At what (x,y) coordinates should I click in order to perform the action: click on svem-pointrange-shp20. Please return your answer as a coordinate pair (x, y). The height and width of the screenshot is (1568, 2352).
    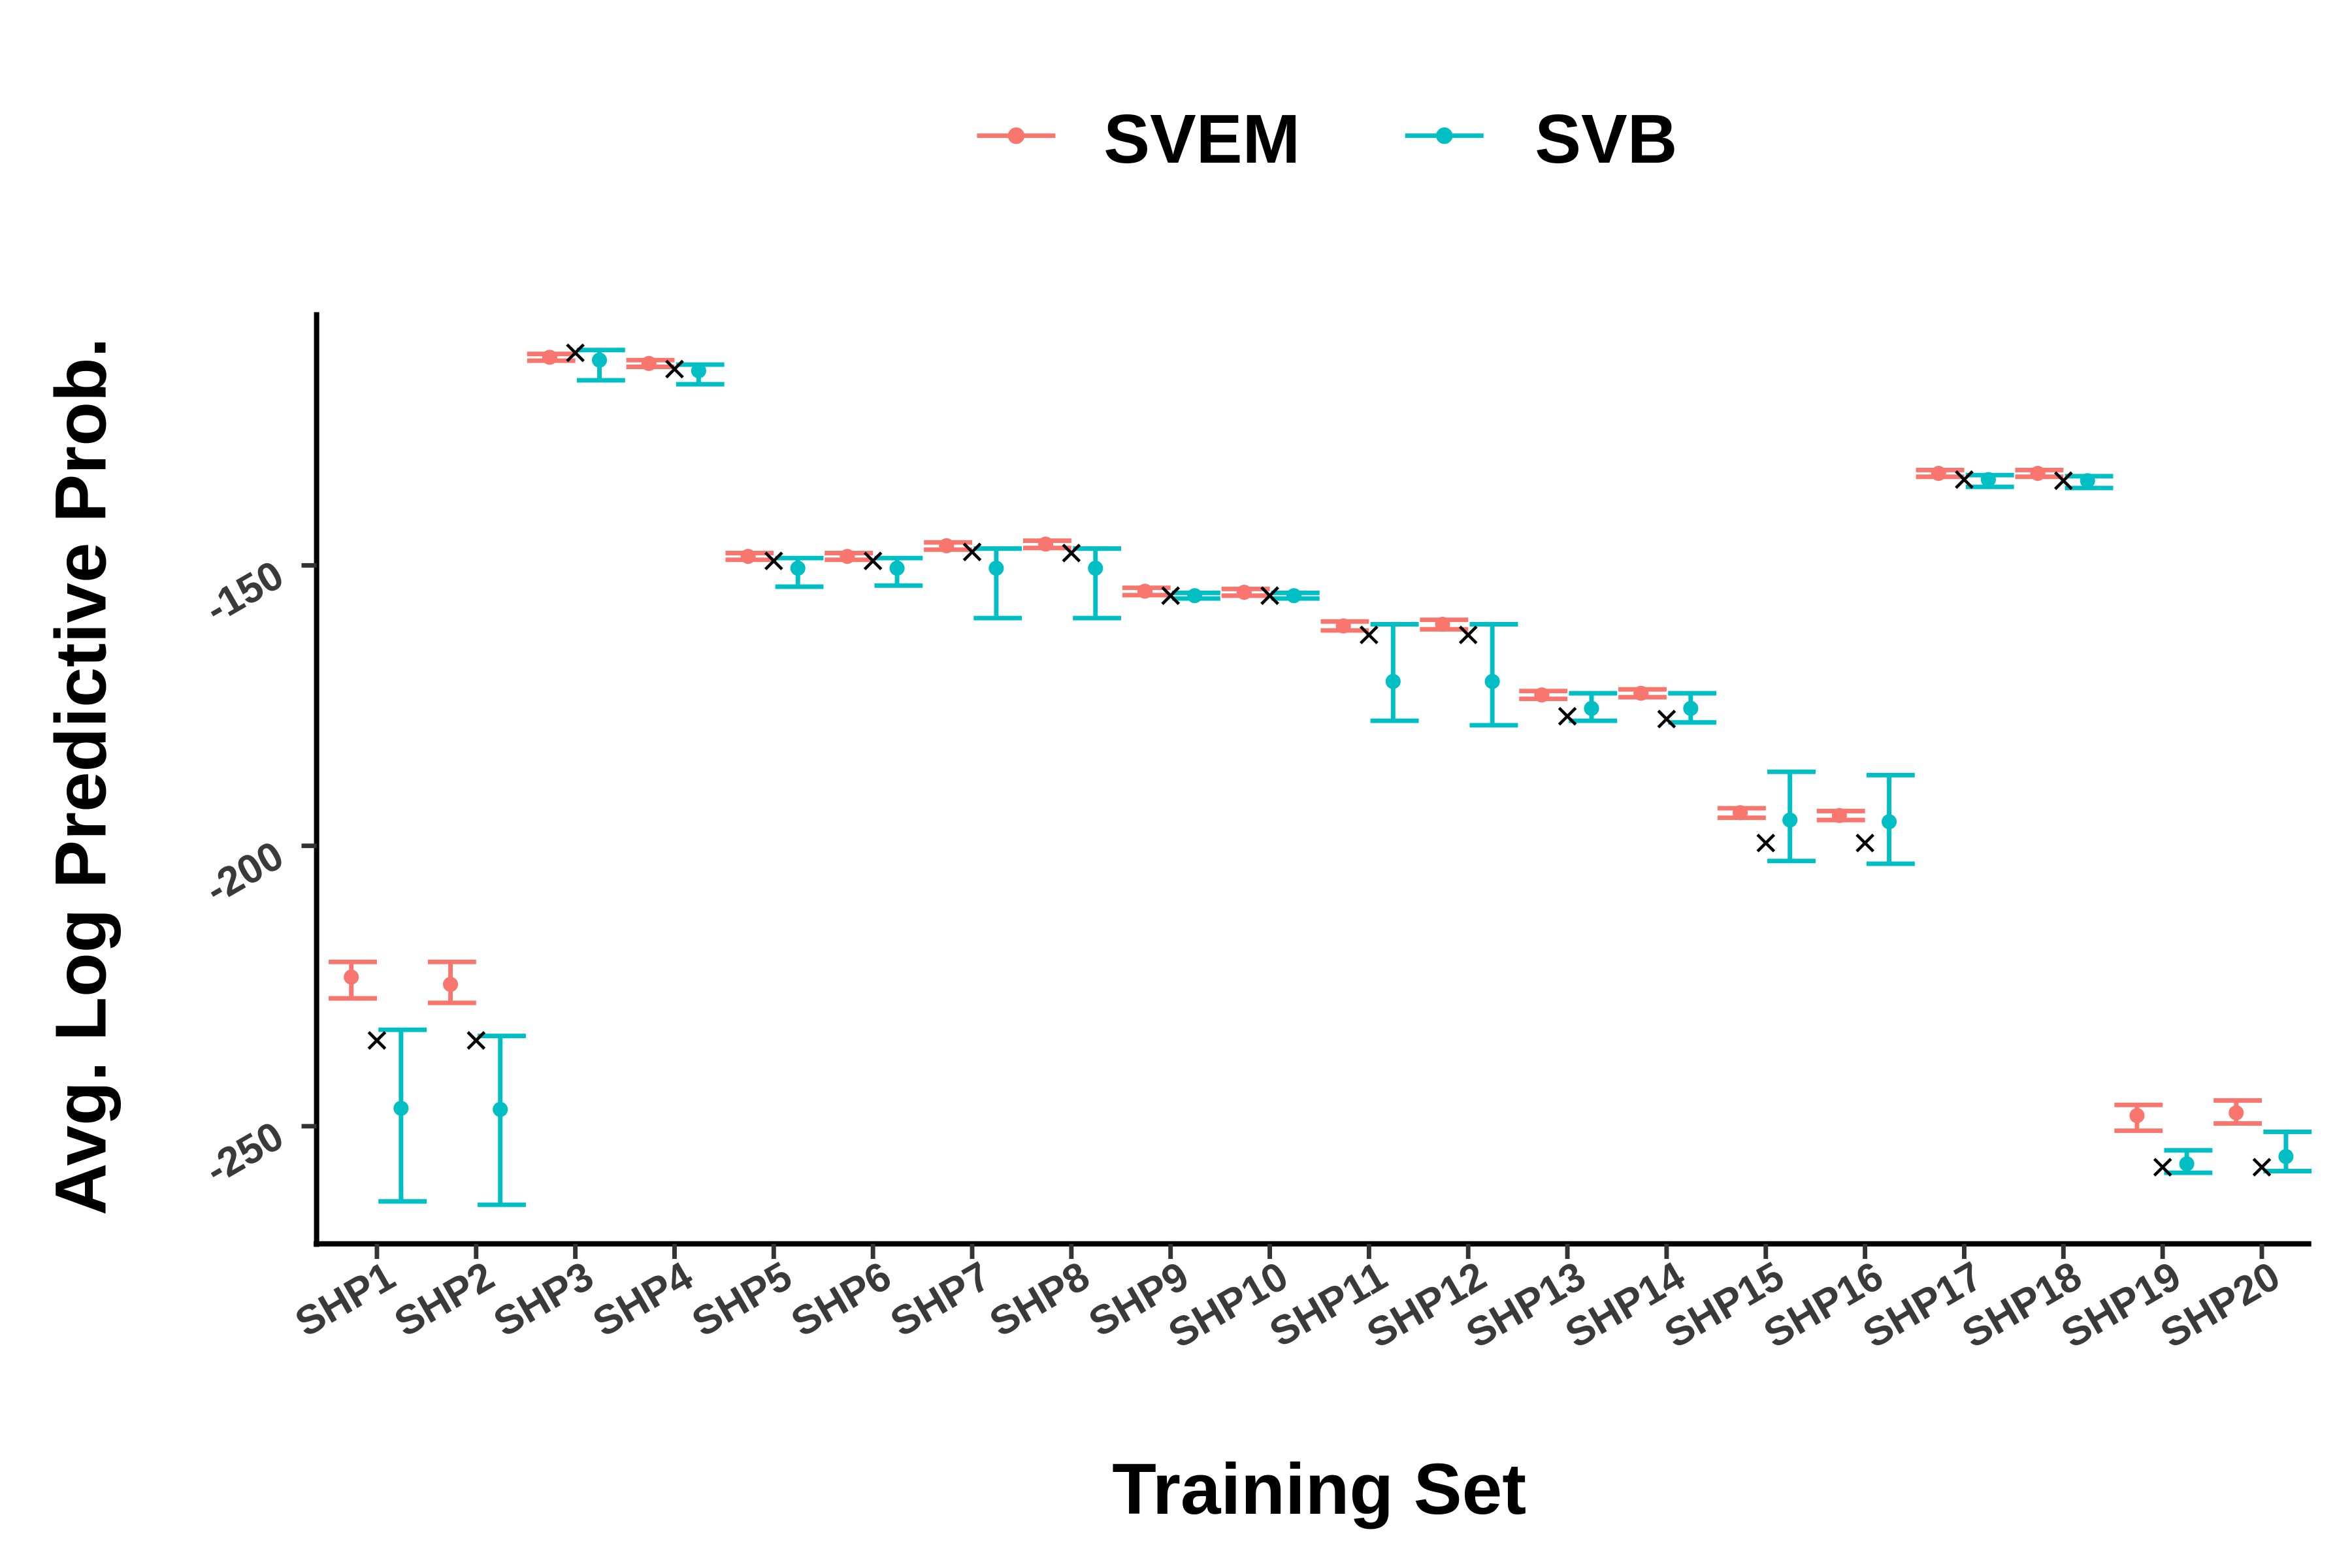
    Looking at the image, I should click on (2237, 1112).